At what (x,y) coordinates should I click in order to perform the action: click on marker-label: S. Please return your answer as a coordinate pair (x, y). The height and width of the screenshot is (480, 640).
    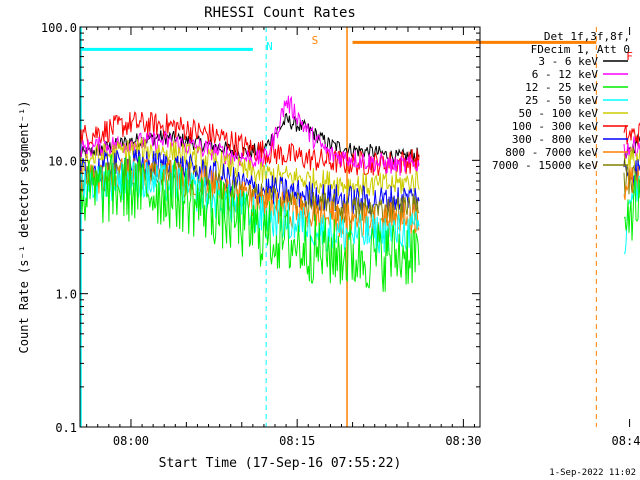
    Looking at the image, I should click on (315, 40).